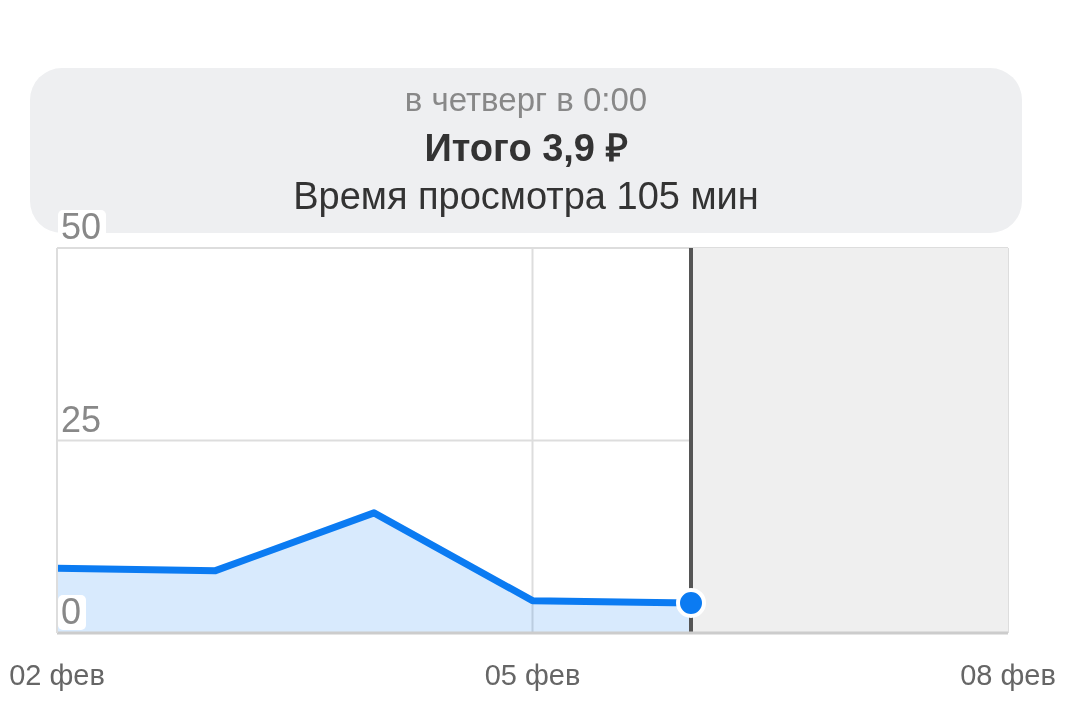 The width and height of the screenshot is (1066, 728). I want to click on y-tick-label: 25, so click(81, 419).